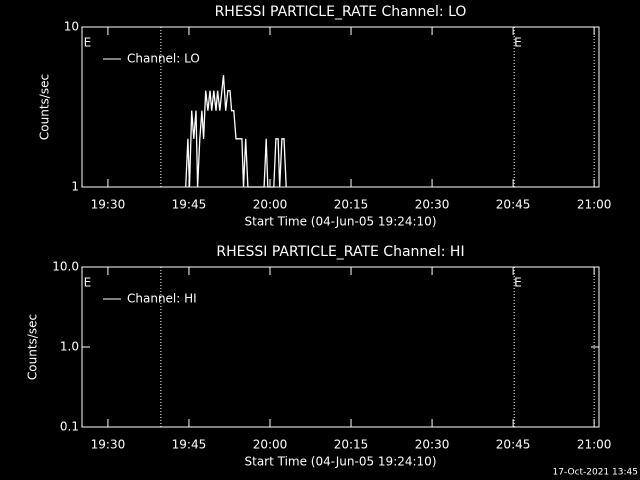 This screenshot has height=480, width=640. Describe the element at coordinates (69, 427) in the screenshot. I see `y-tick-label: 0.1` at that location.